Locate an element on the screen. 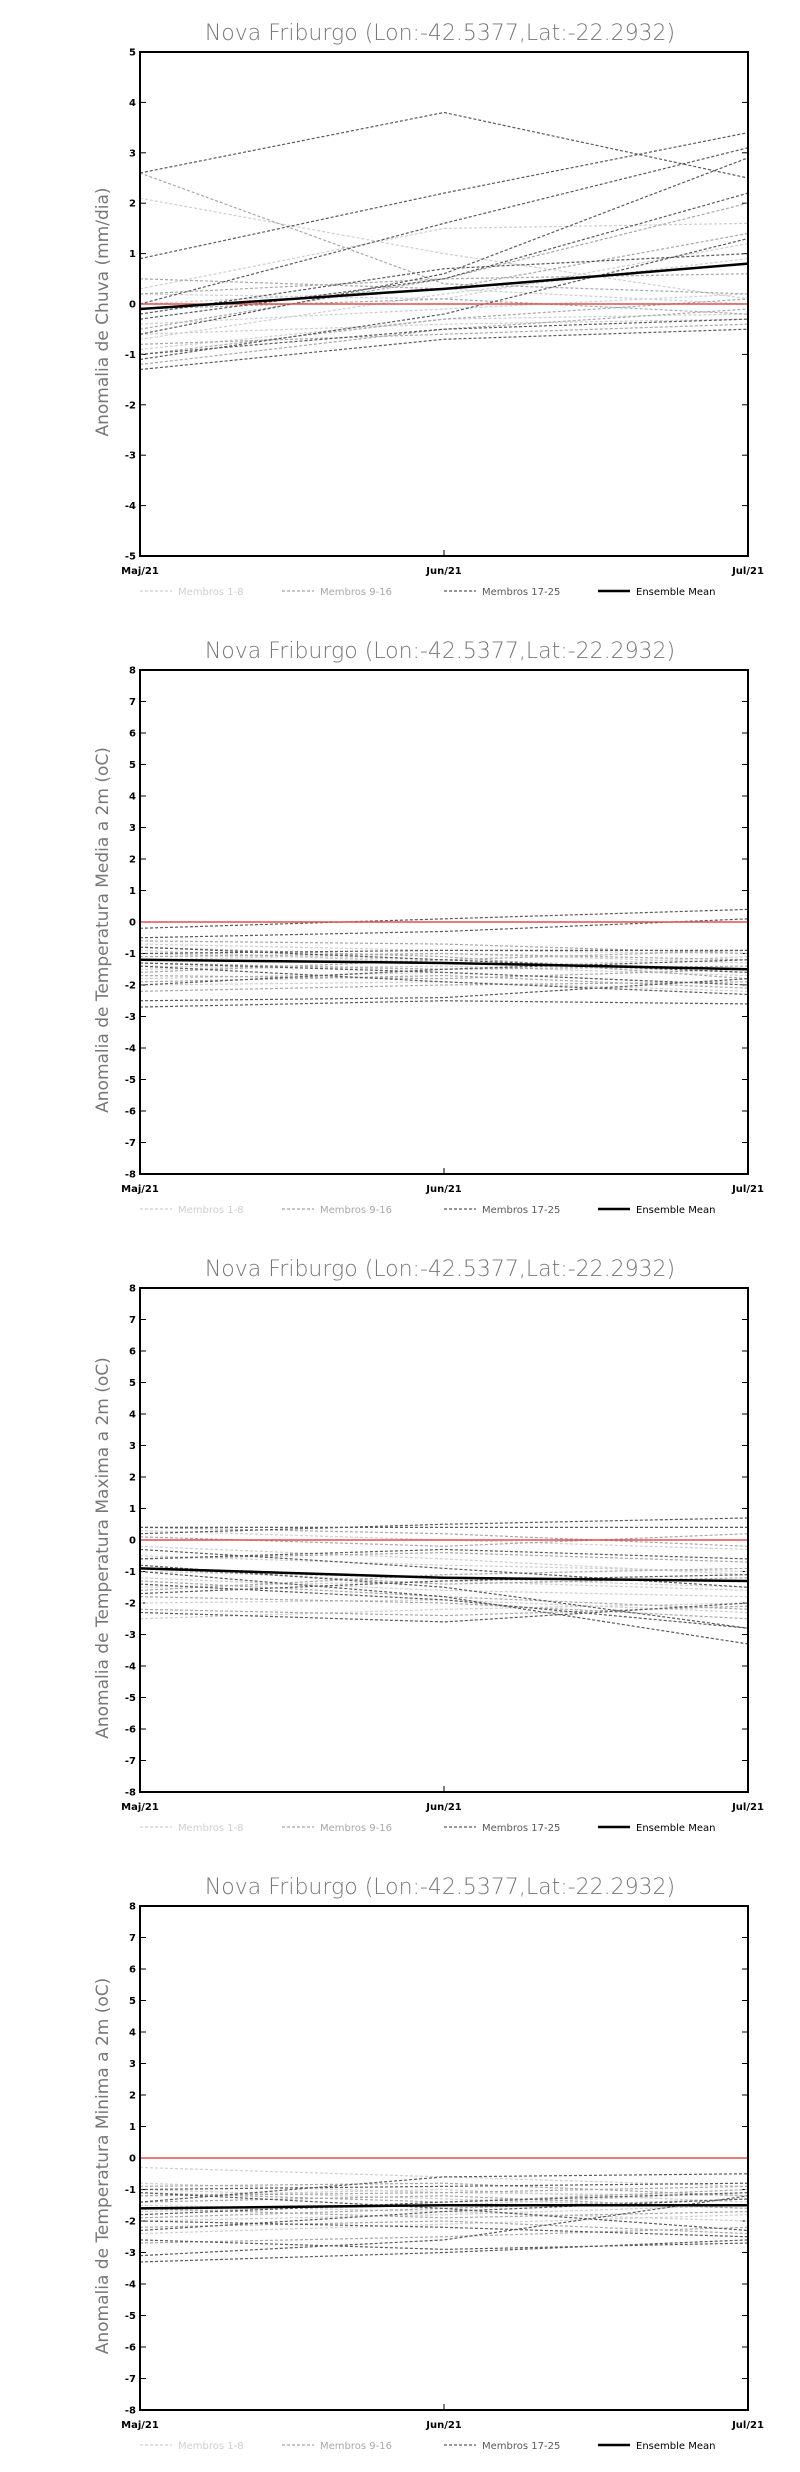  y-axis-label: Anomalia de Chuva (mm/dia) is located at coordinates (103, 311).